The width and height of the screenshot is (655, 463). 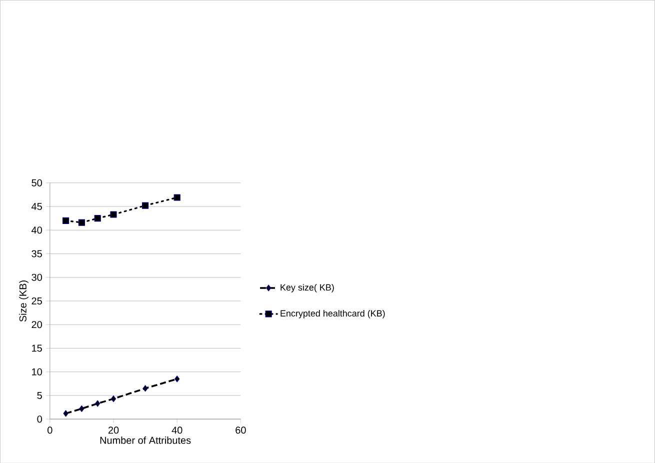 I want to click on x-tick-label: 20, so click(x=113, y=430).